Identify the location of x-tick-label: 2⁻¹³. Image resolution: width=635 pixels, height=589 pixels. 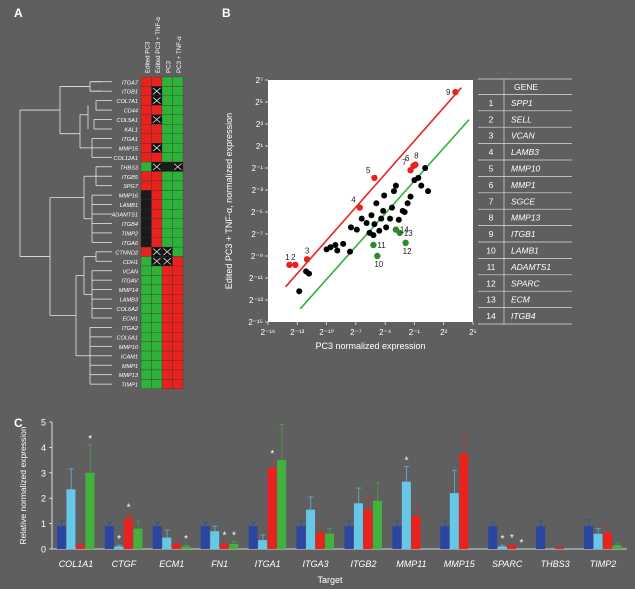
(297, 332).